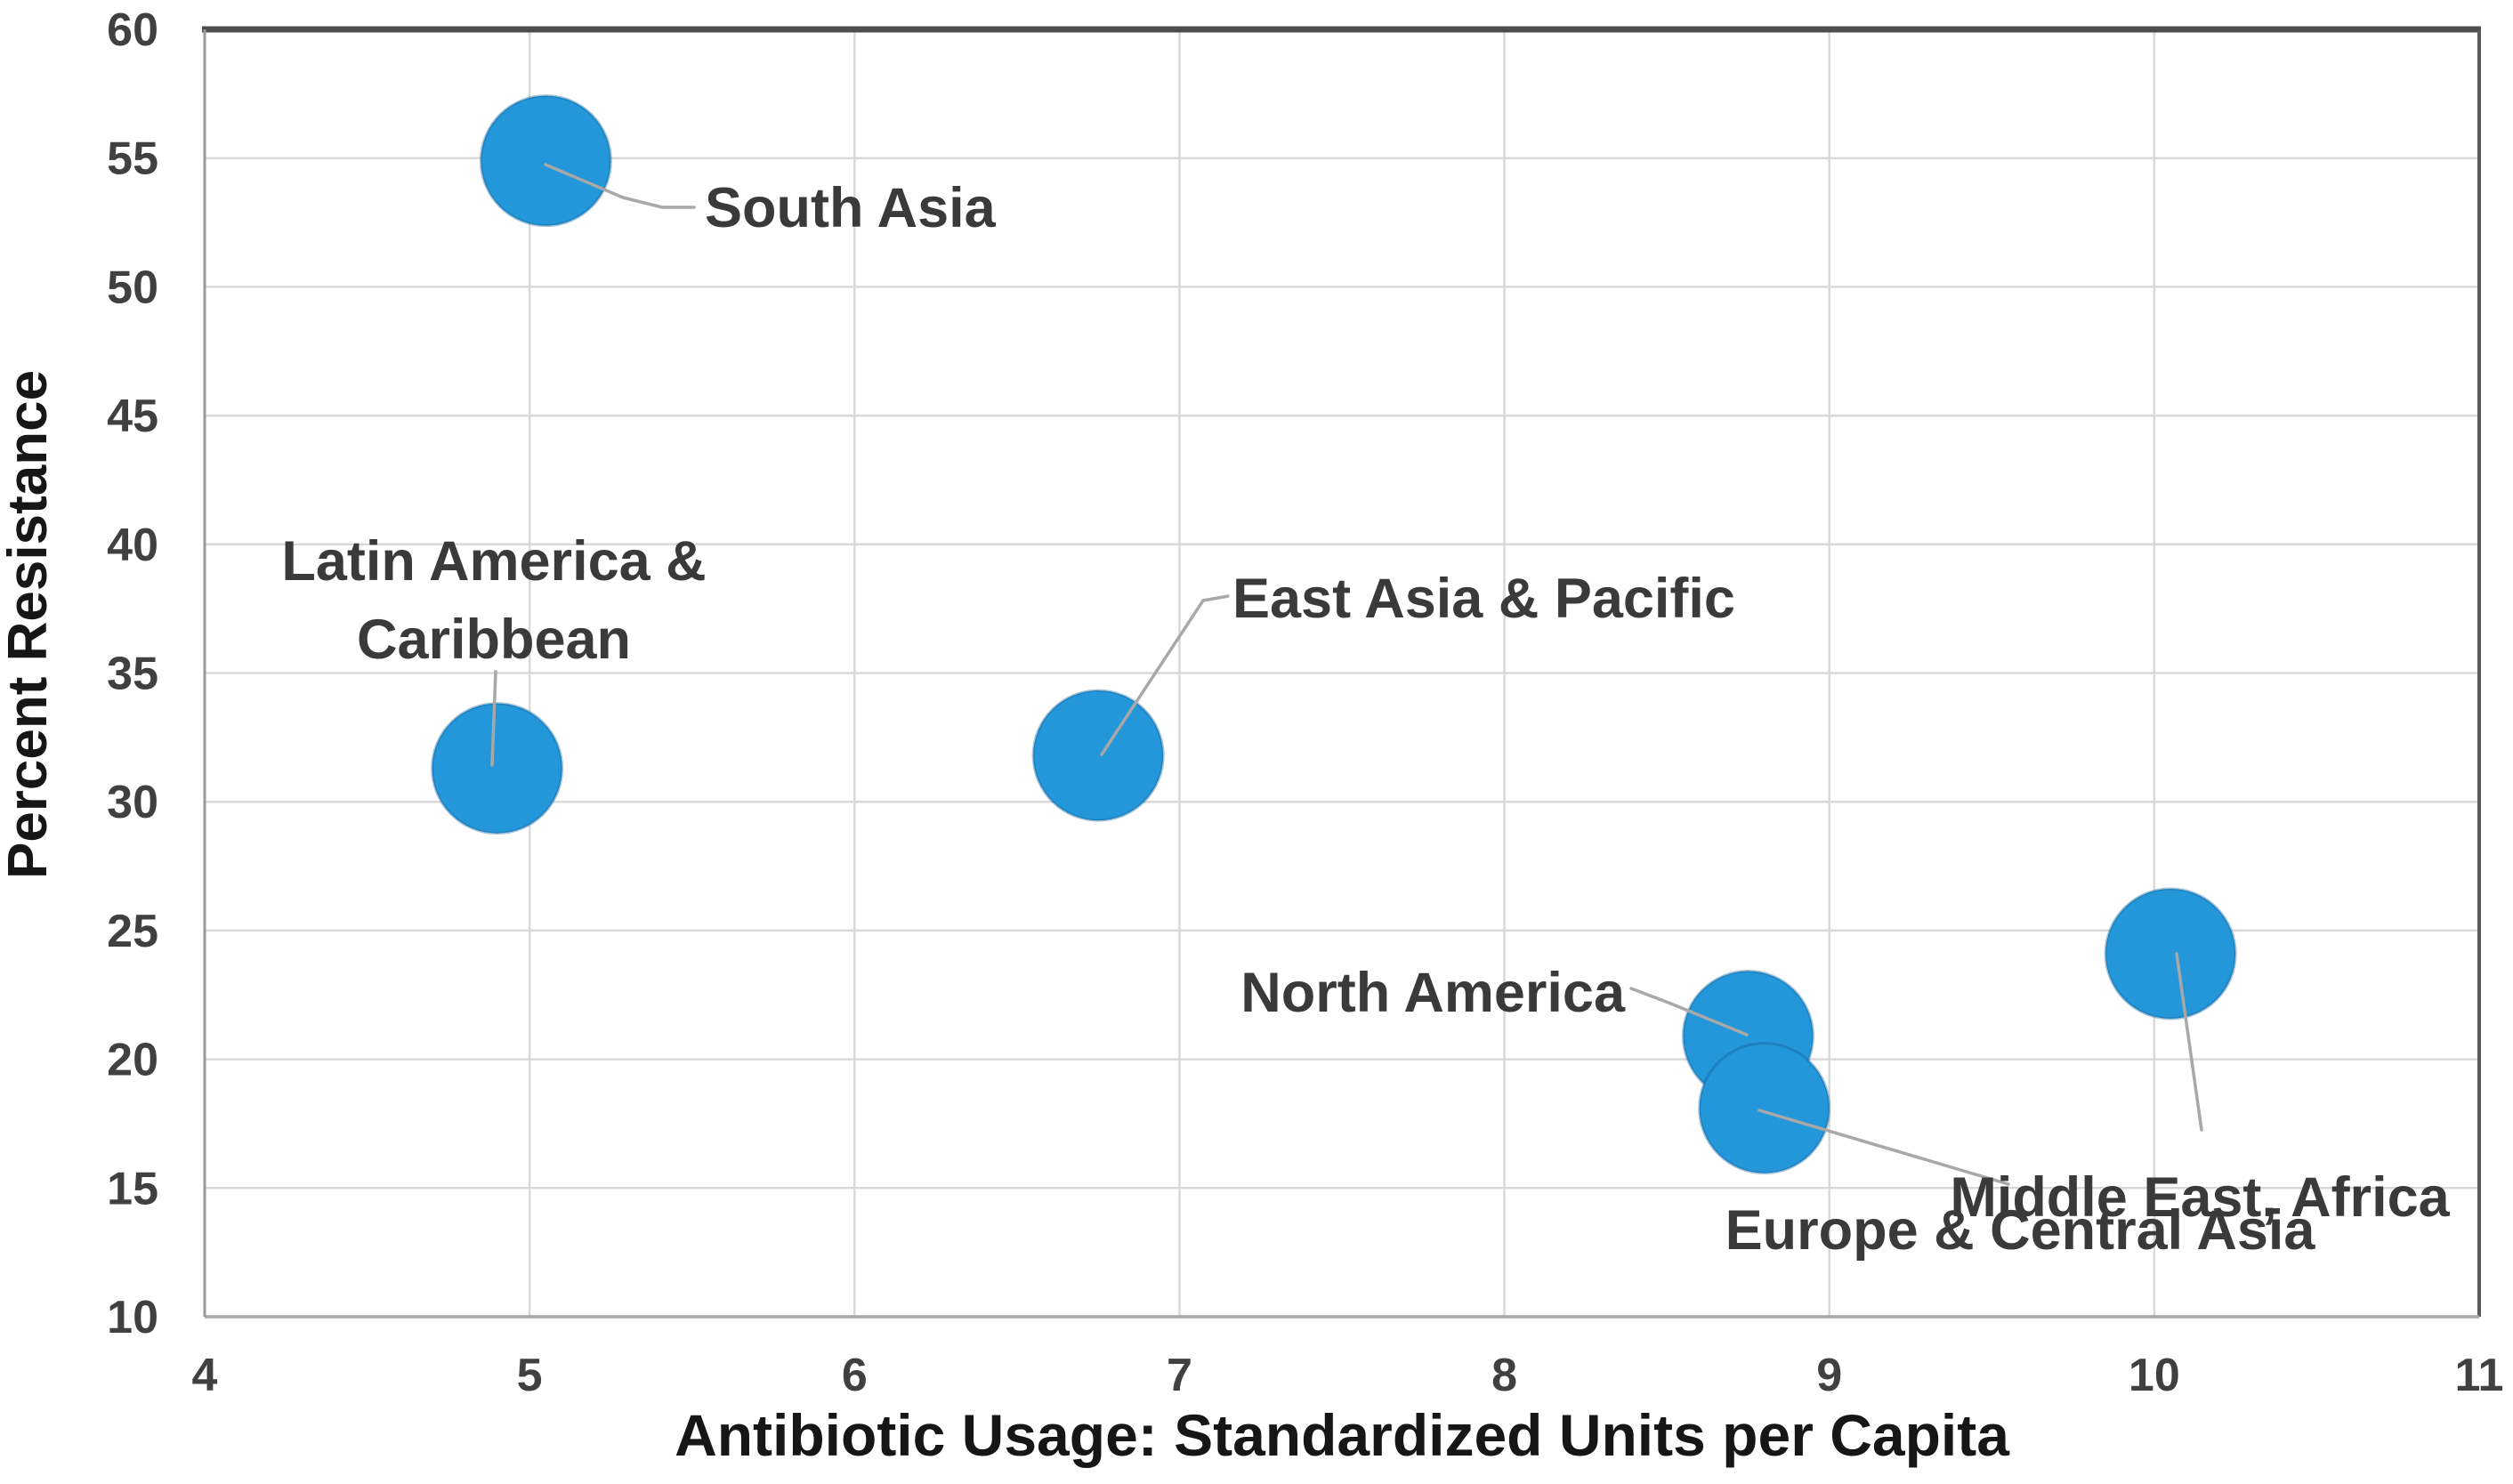 Image resolution: width=2513 pixels, height=1484 pixels. What do you see at coordinates (2154, 1375) in the screenshot?
I see `x-tick-label: 10` at bounding box center [2154, 1375].